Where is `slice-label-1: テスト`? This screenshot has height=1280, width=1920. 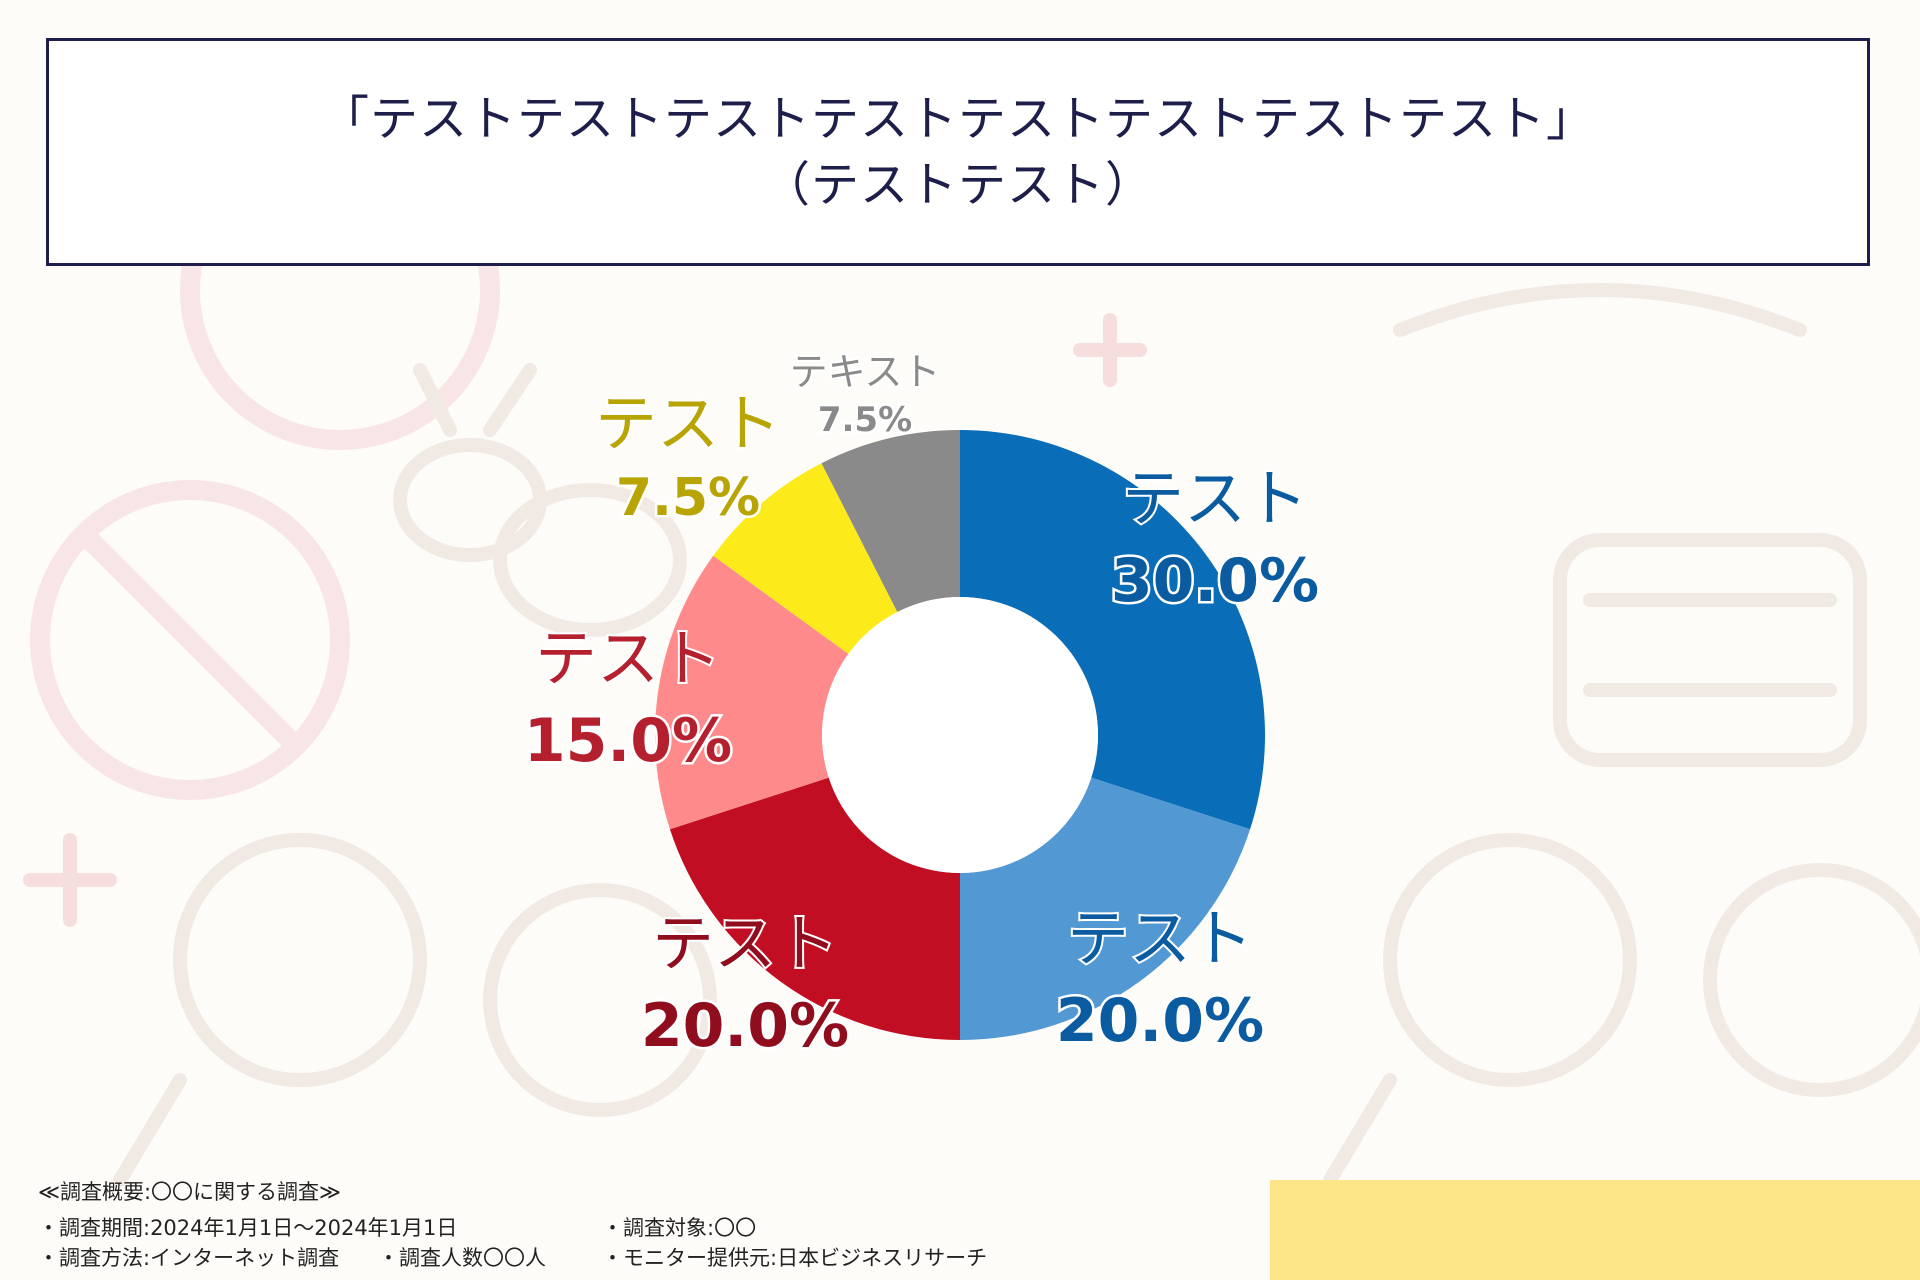
slice-label-1: テスト is located at coordinates (1160, 938).